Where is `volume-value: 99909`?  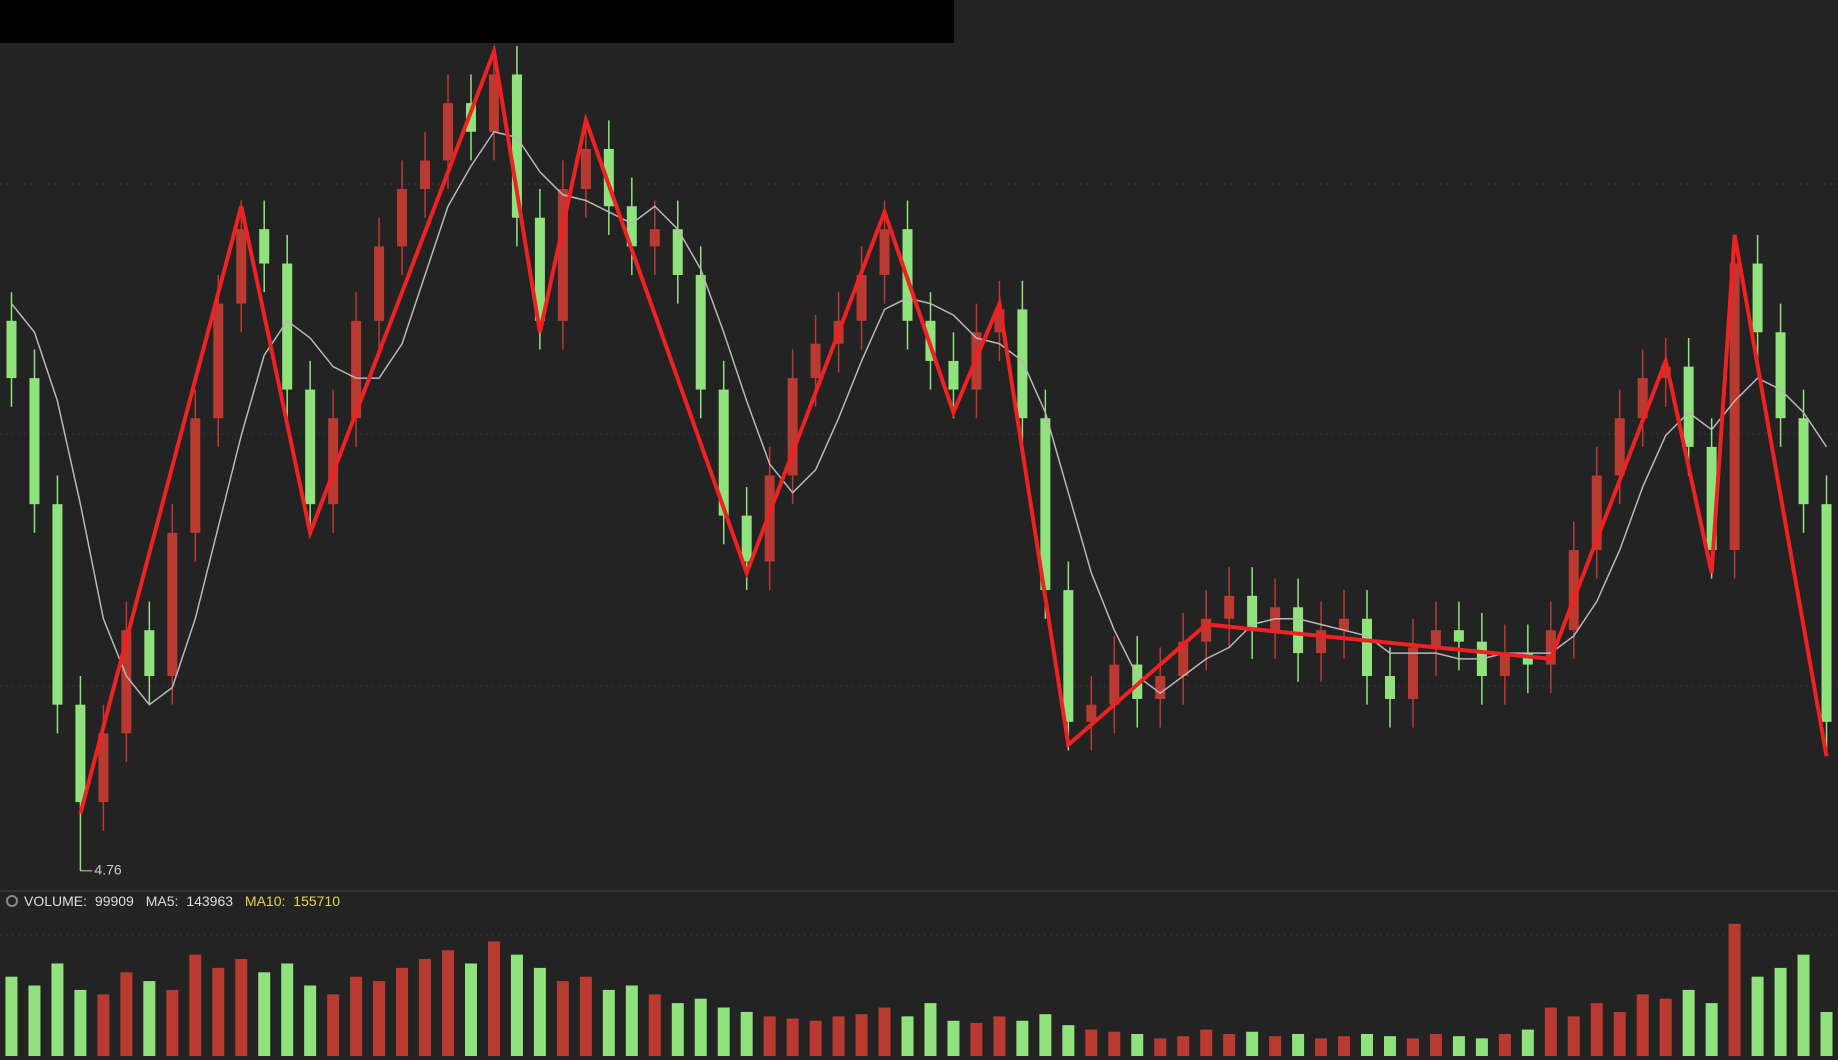
volume-value: 99909 is located at coordinates (114, 901).